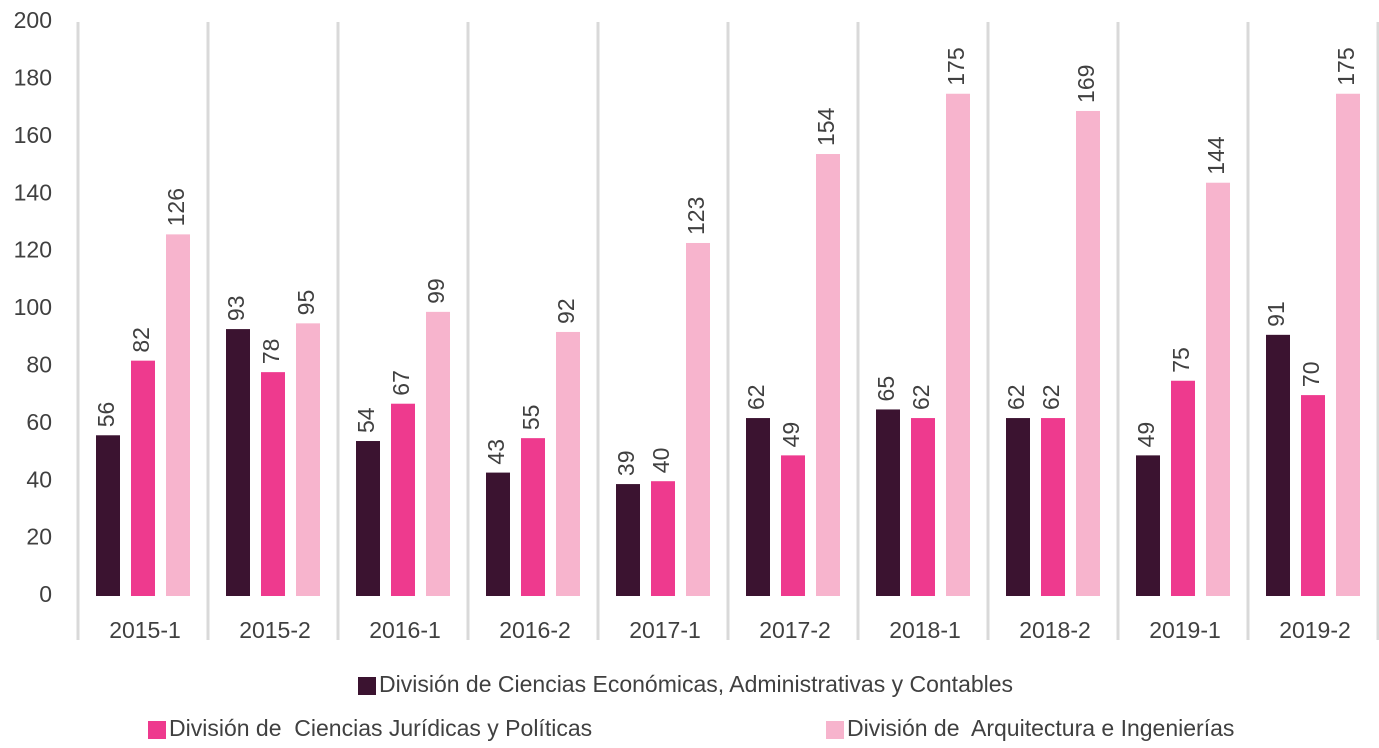  I want to click on y-tick-label: 60, so click(39, 422).